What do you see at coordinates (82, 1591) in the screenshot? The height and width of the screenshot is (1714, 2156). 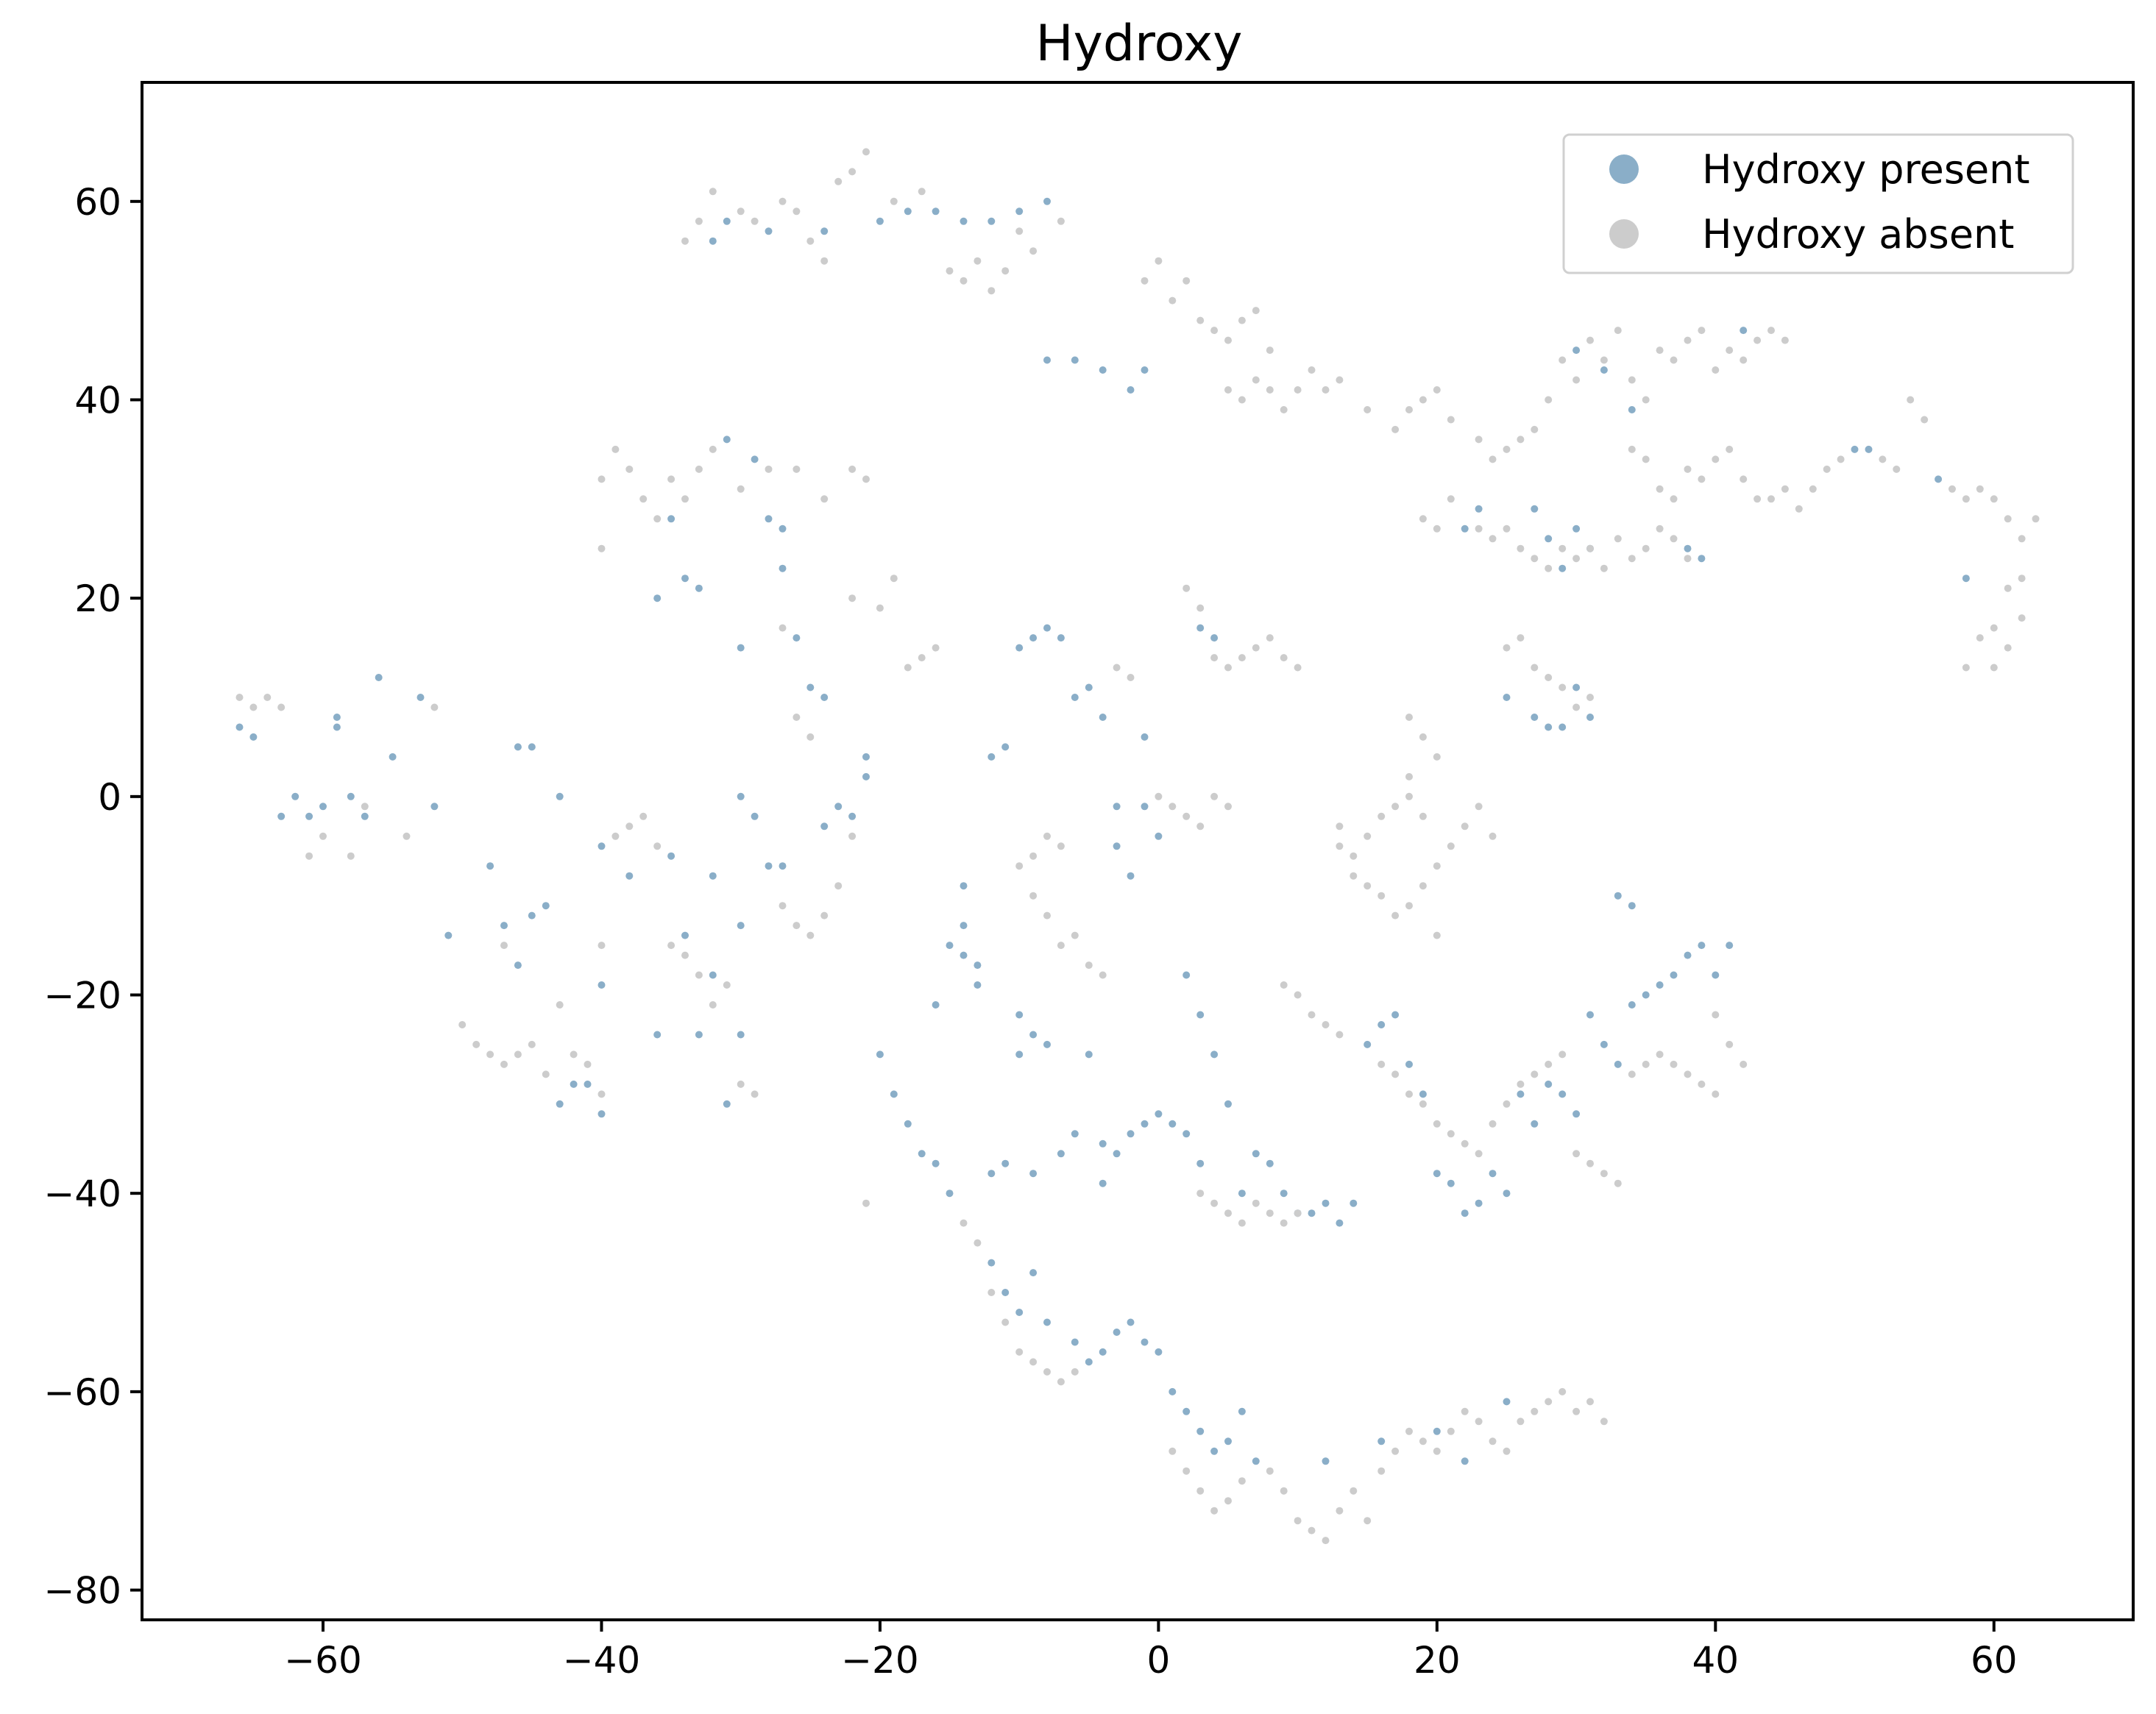 I see `y-tick-label: −80` at bounding box center [82, 1591].